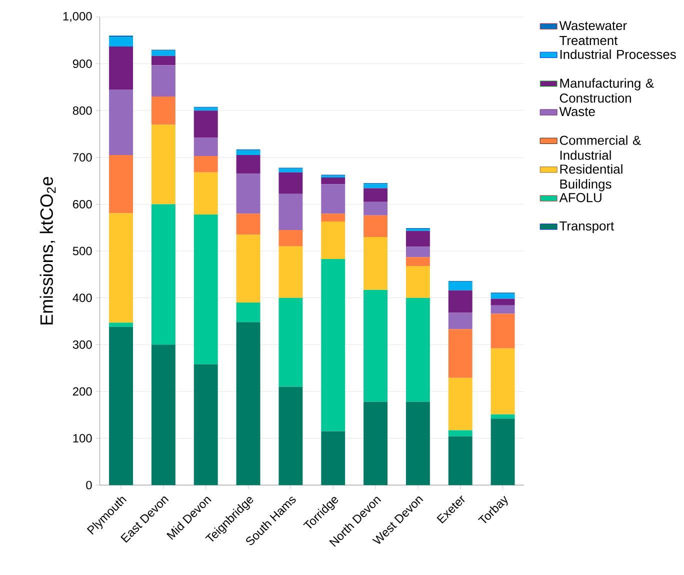 Image resolution: width=684 pixels, height=575 pixels. I want to click on y-tick-label: 500, so click(82, 251).